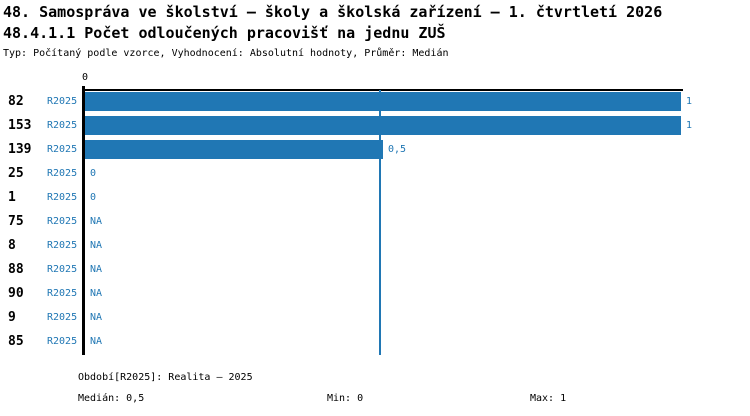 This screenshot has width=750, height=416. What do you see at coordinates (16, 341) in the screenshot?
I see `row-category-label: 85` at bounding box center [16, 341].